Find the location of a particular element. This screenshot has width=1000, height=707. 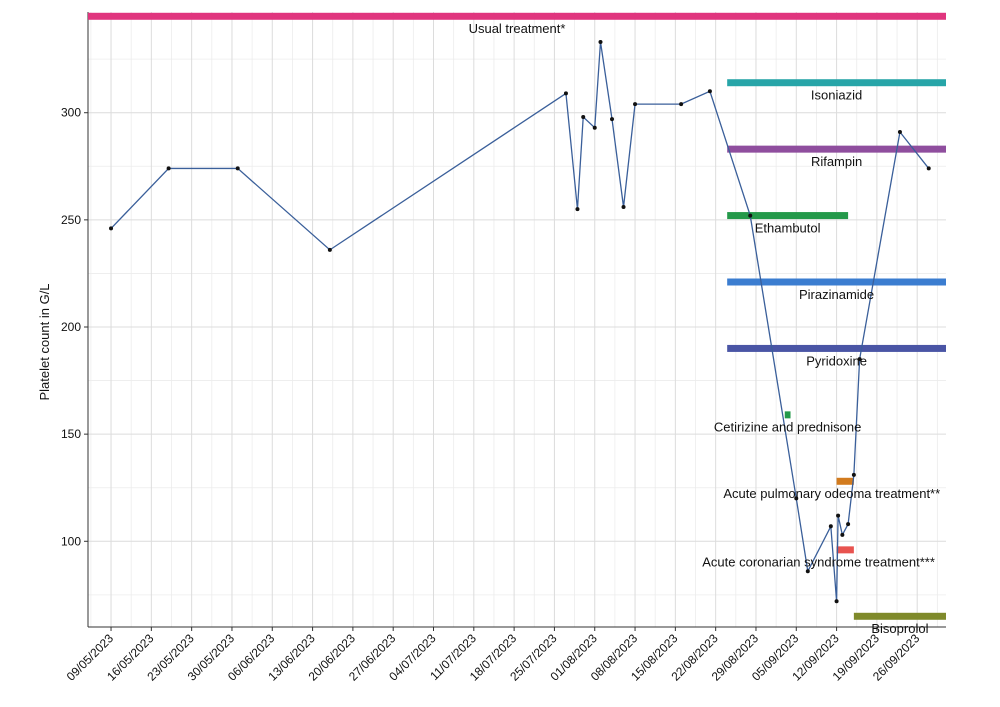

y-tick-labels: 100 150 200 250 300 is located at coordinates (74, 327).